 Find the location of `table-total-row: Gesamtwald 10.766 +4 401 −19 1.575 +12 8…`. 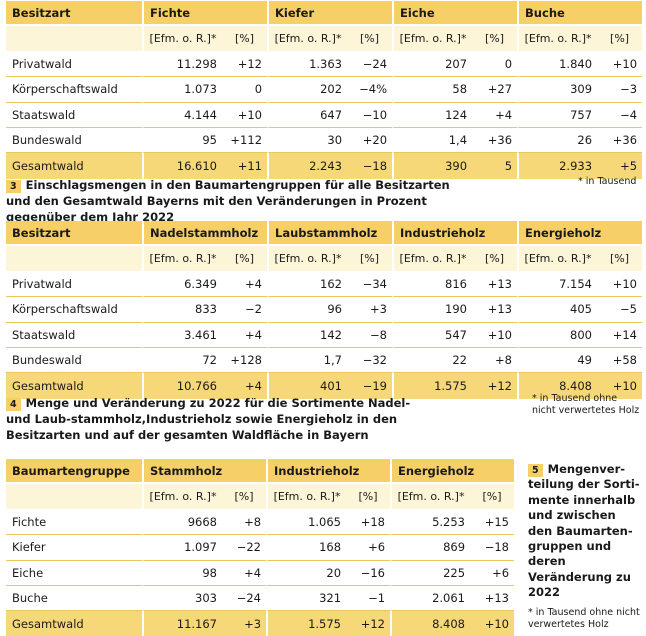

table-total-row: Gesamtwald 10.766 +4 401 −19 1.575 +12 8… is located at coordinates (324, 386).